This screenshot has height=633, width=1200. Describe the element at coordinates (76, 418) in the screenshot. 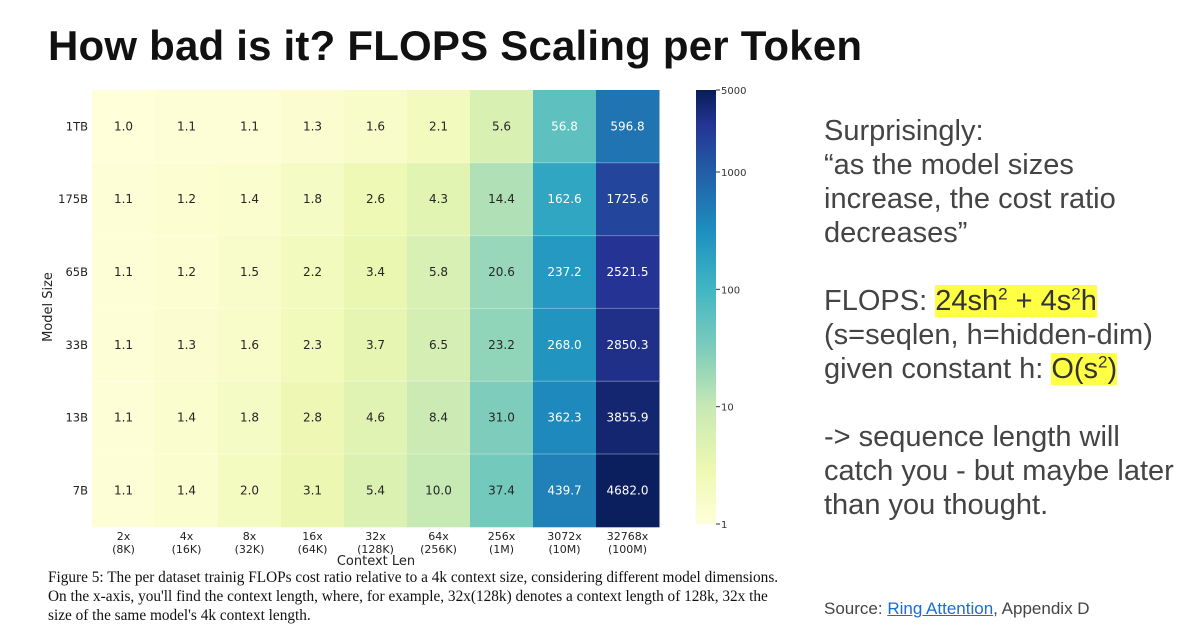

I see `row-tick-label: 13B` at that location.